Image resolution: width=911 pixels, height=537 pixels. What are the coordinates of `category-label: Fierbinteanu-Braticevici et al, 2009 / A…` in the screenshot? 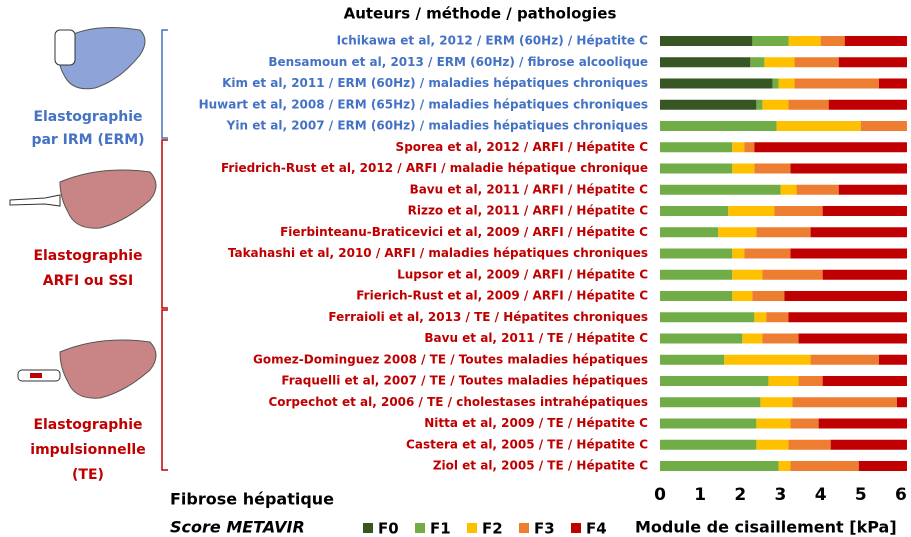 It's located at (464, 232).